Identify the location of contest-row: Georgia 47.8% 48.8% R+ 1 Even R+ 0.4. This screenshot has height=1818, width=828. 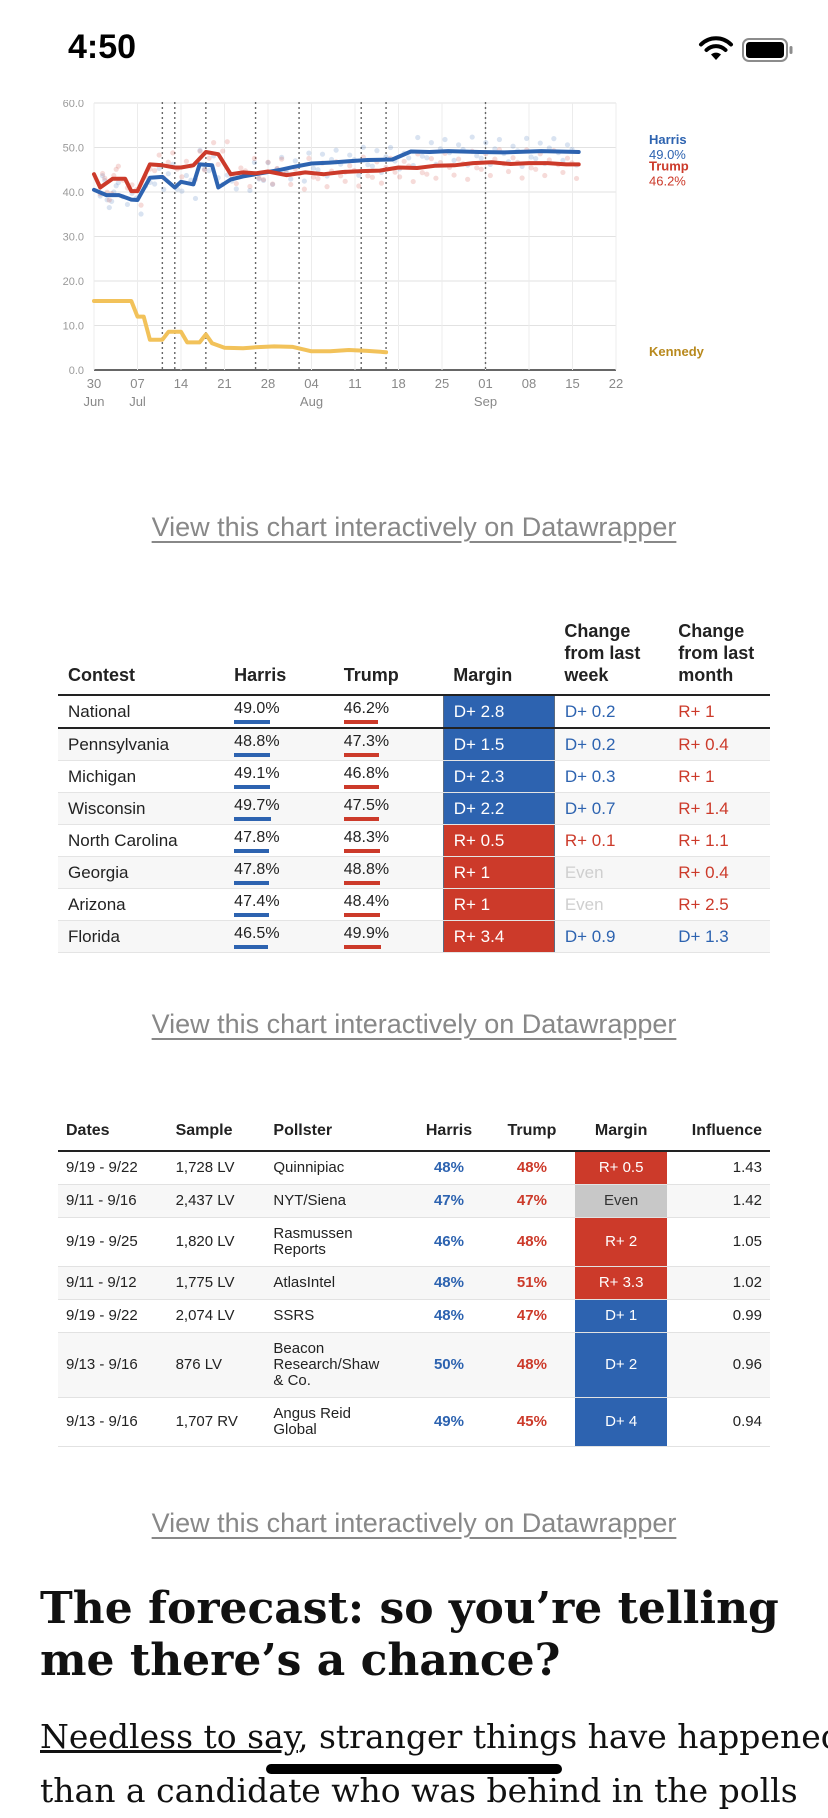
(414, 872).